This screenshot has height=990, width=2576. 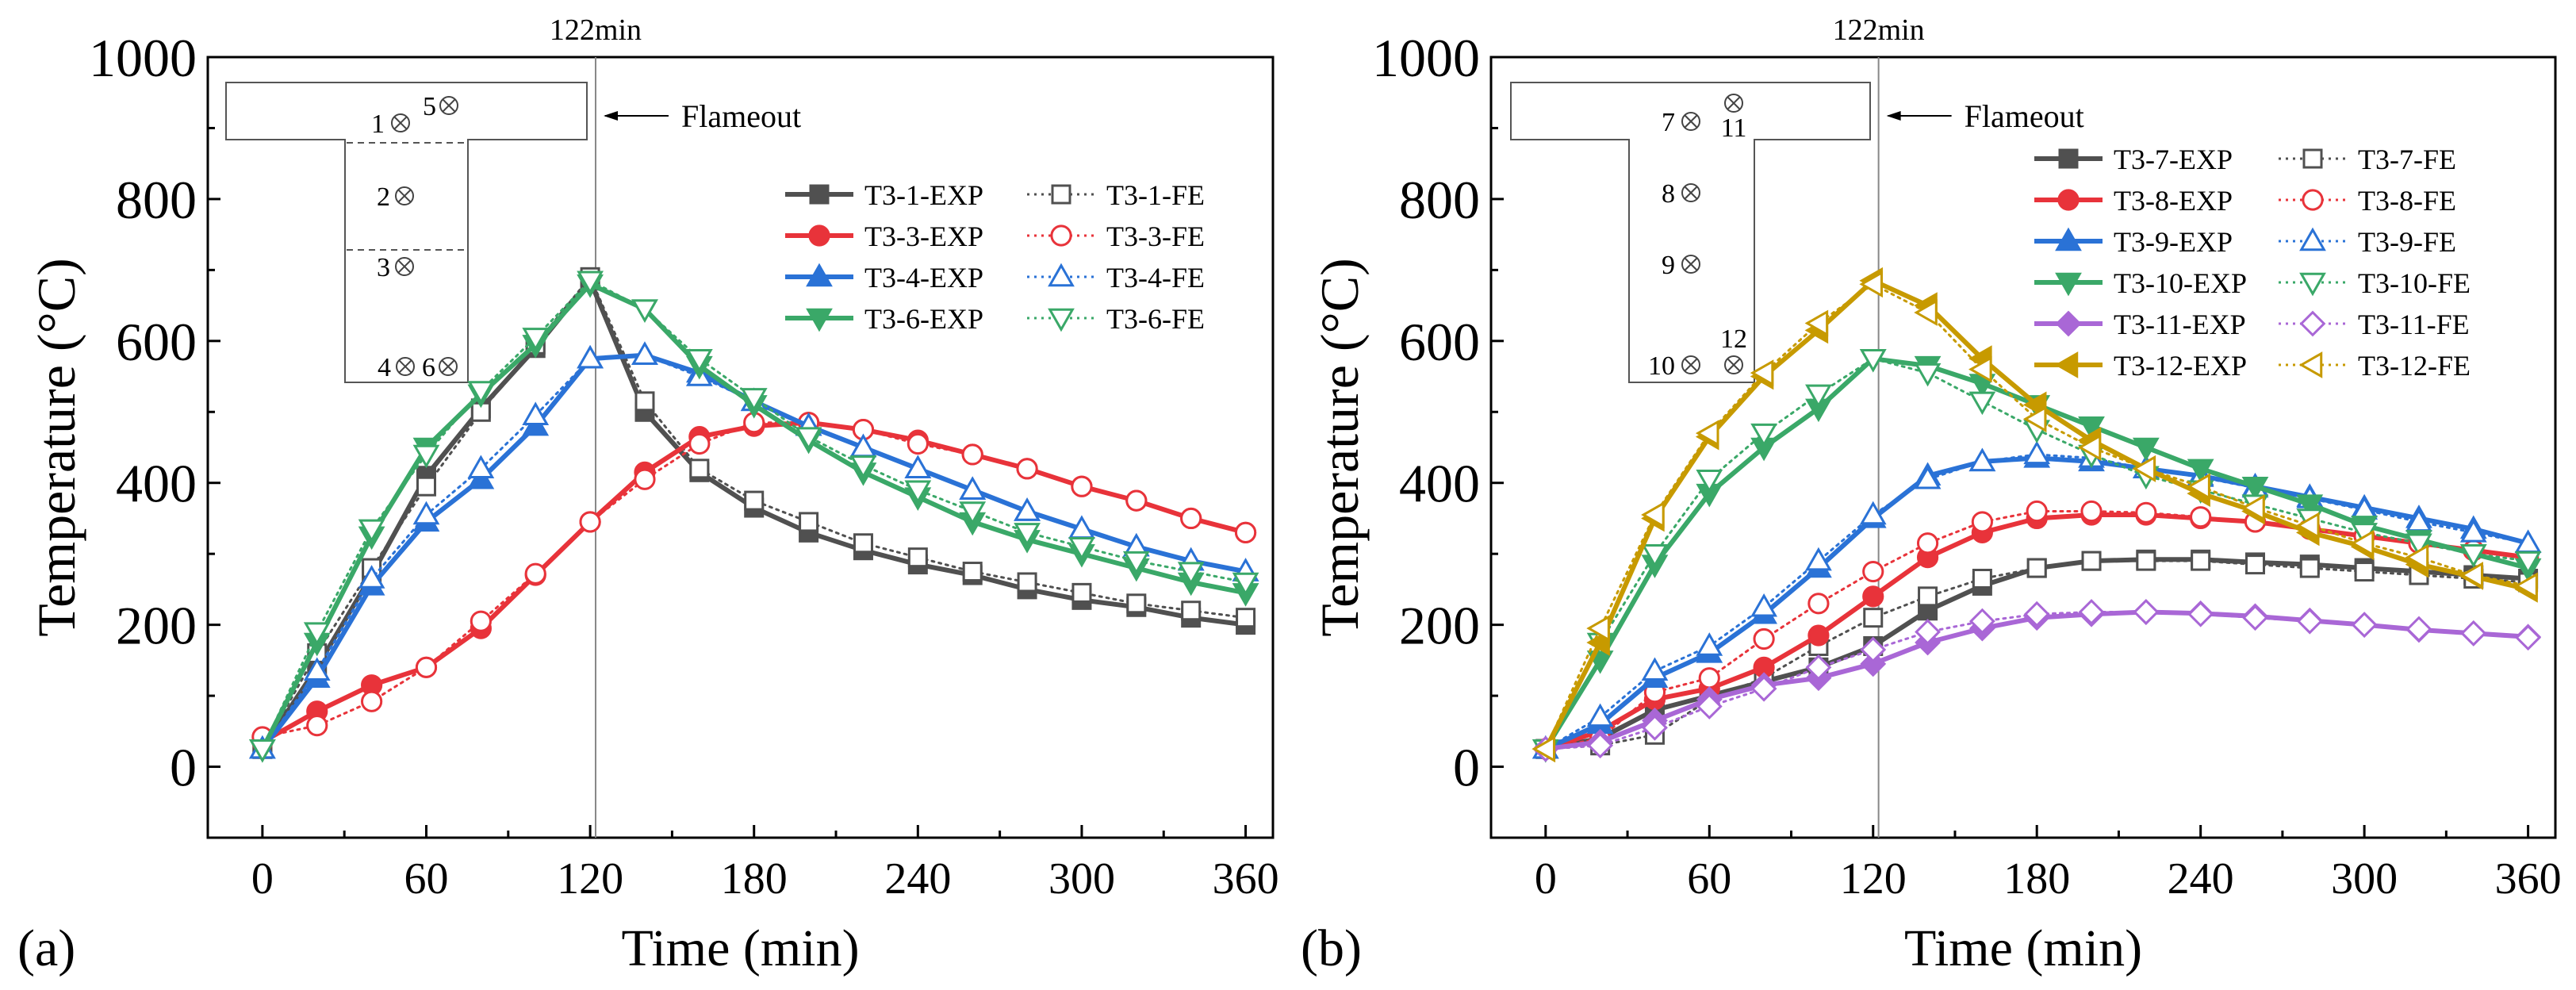 I want to click on thermocouple-label: 1, so click(x=378, y=124).